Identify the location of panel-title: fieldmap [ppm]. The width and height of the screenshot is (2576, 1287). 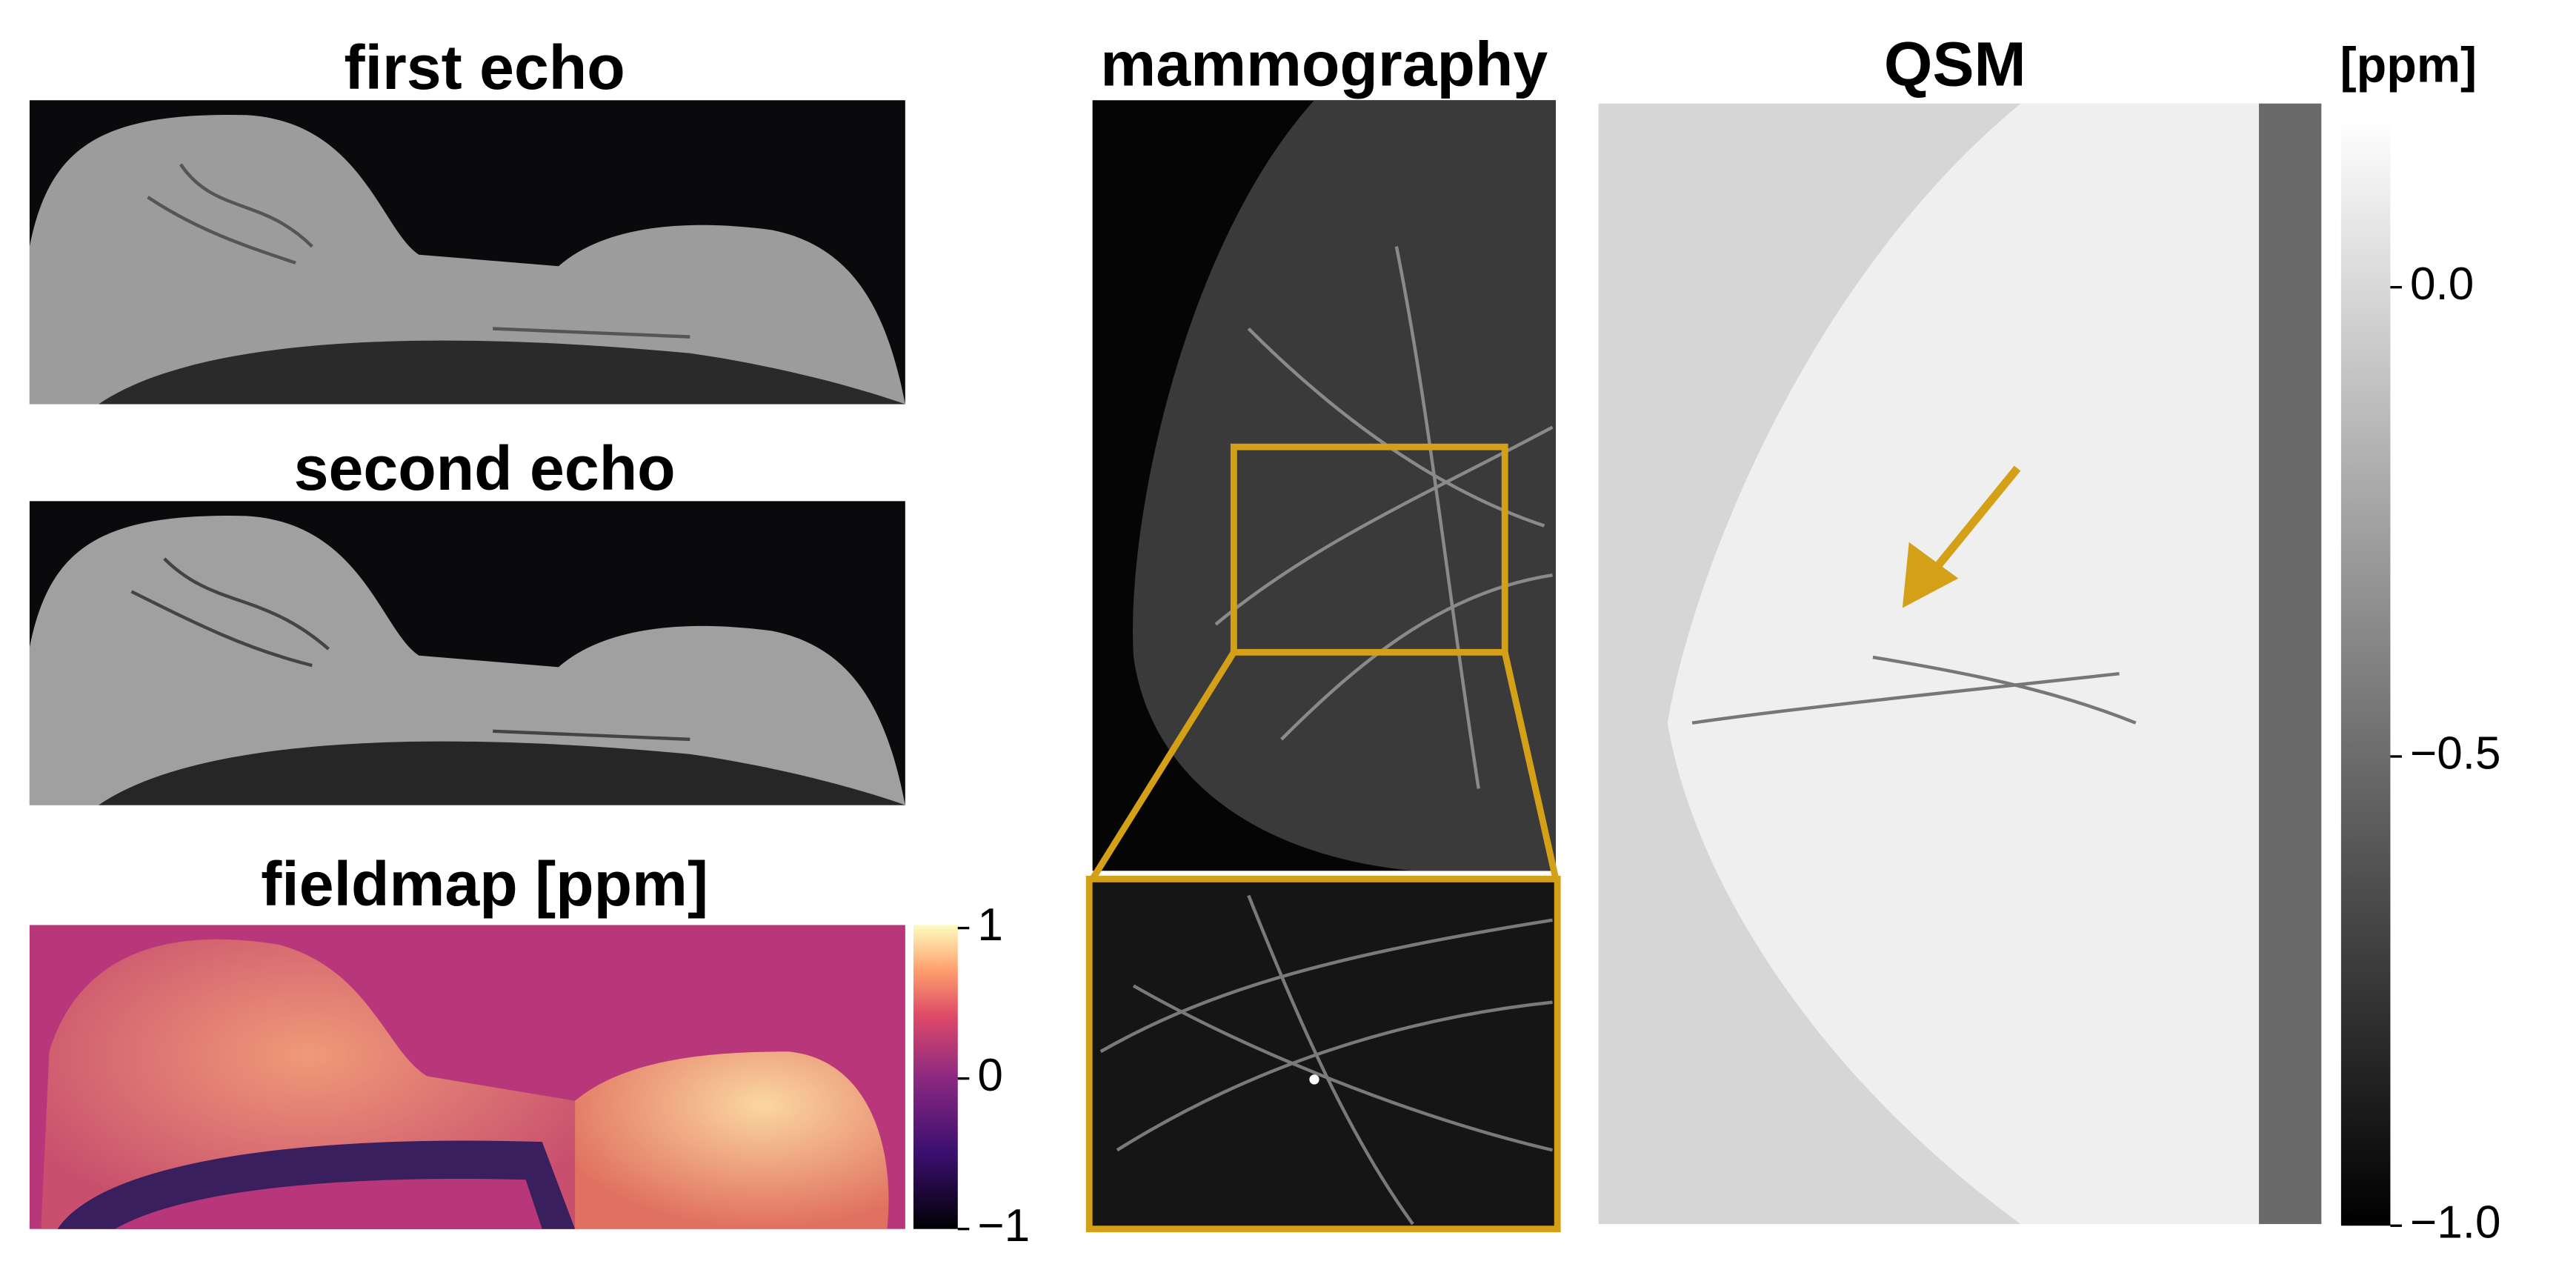
(485, 884).